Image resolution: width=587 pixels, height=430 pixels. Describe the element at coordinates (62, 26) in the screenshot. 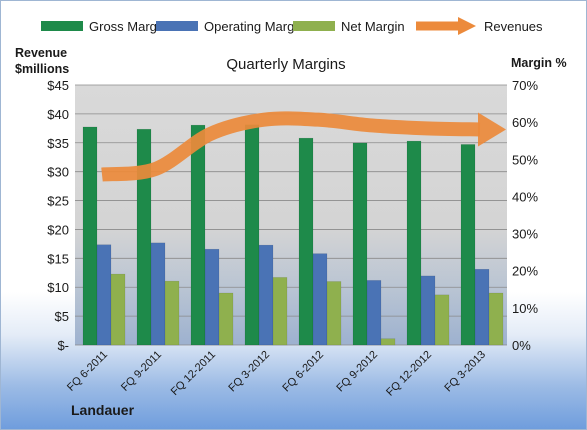

I see `legend-swatch-gross-margin` at that location.